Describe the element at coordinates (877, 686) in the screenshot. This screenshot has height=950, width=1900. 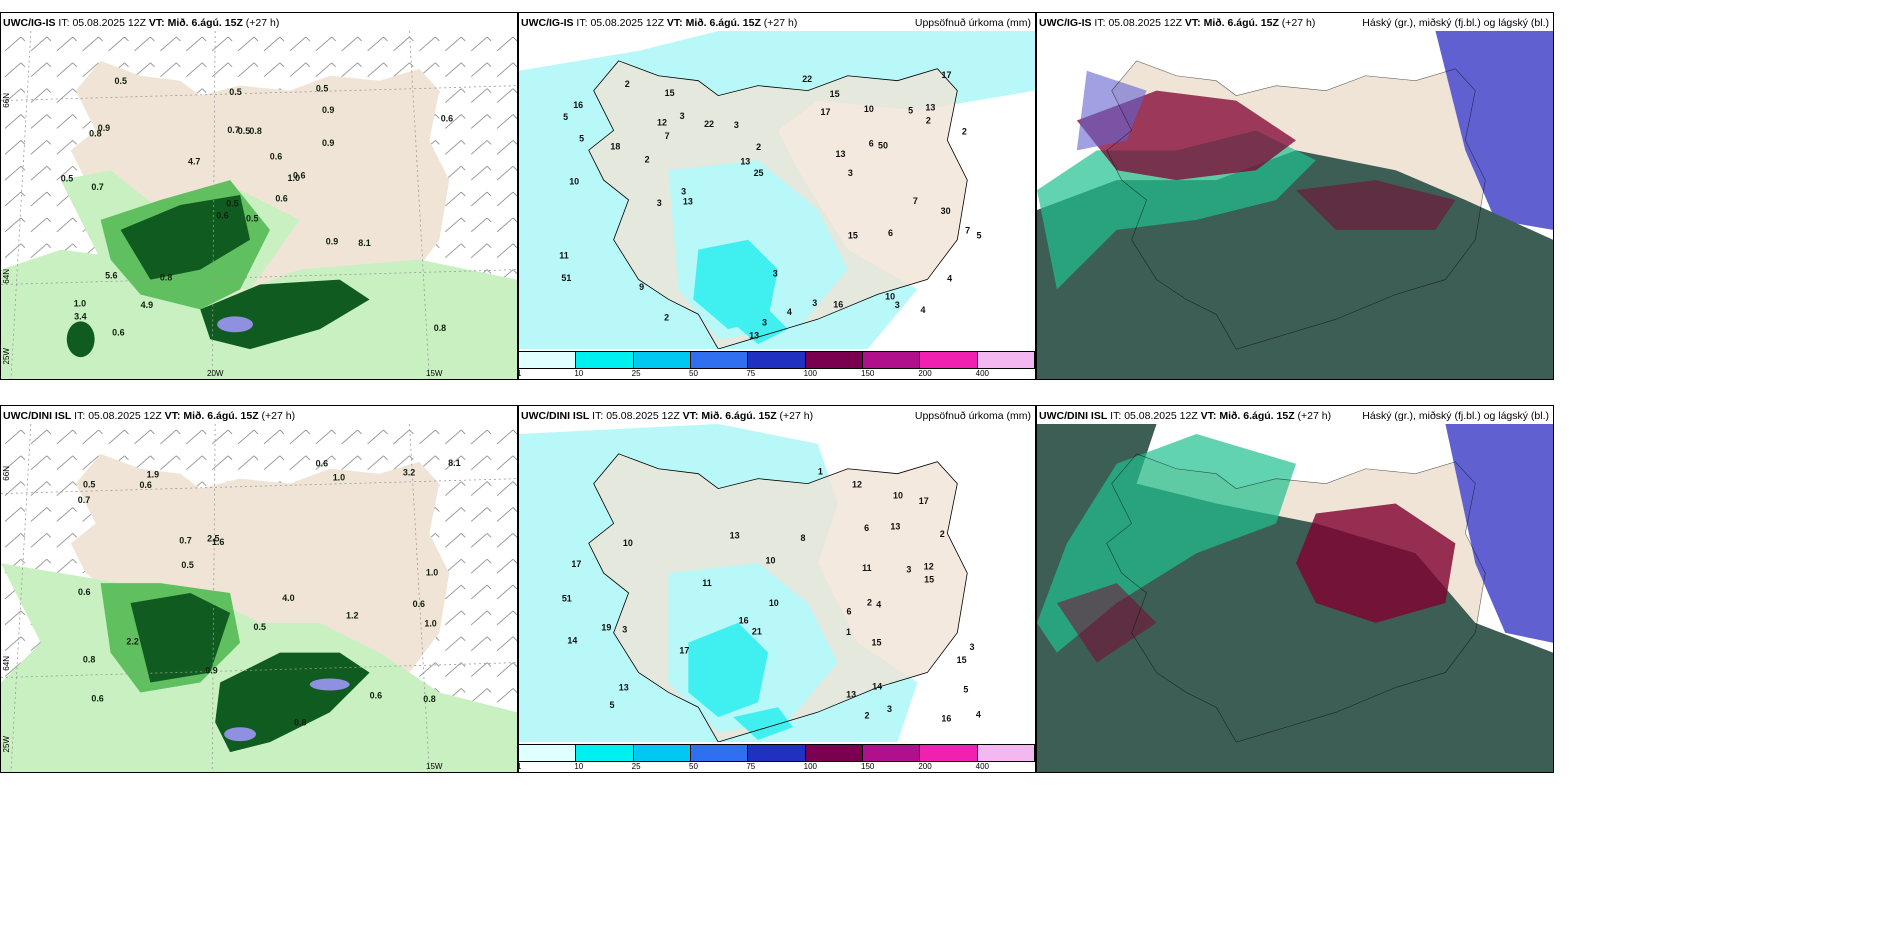
I see `value-label: 14` at that location.